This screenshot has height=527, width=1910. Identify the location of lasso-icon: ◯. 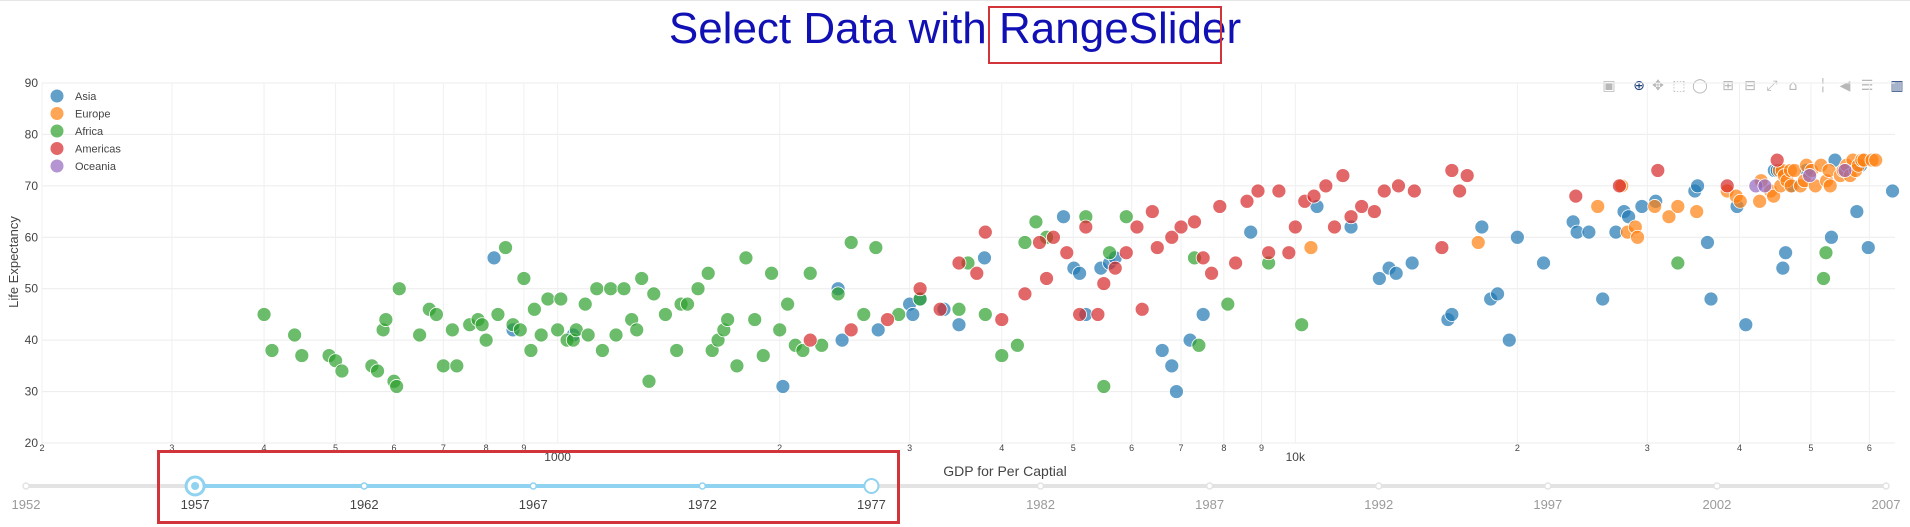
(1700, 86).